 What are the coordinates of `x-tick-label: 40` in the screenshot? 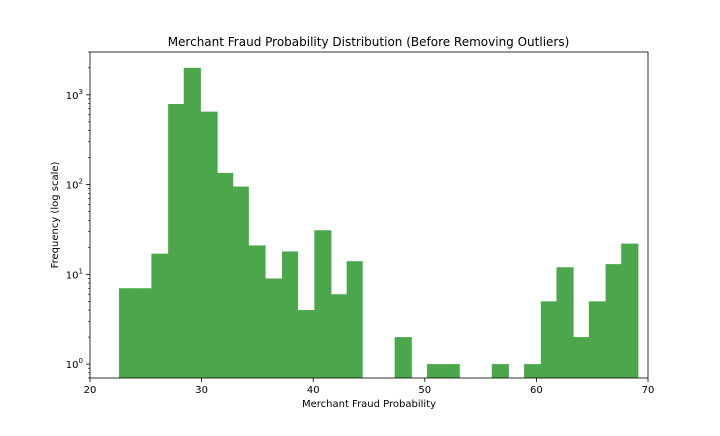 It's located at (313, 390).